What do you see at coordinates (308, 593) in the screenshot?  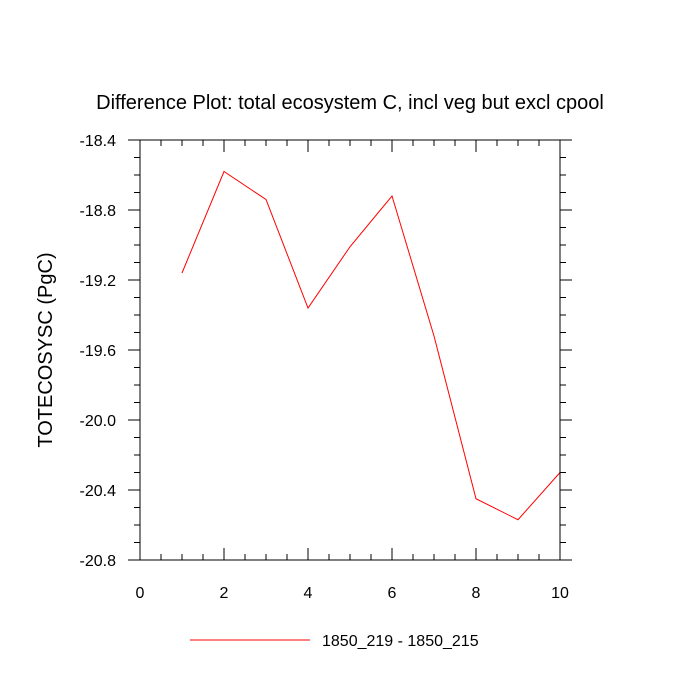 I see `x-tick-label: 4` at bounding box center [308, 593].